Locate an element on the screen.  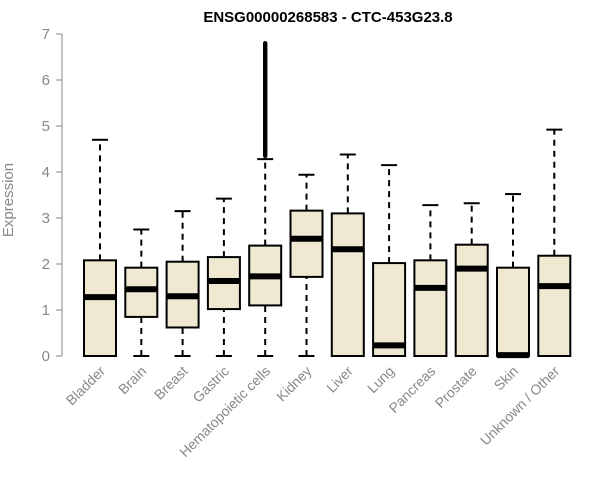
box-lung is located at coordinates (389, 260).